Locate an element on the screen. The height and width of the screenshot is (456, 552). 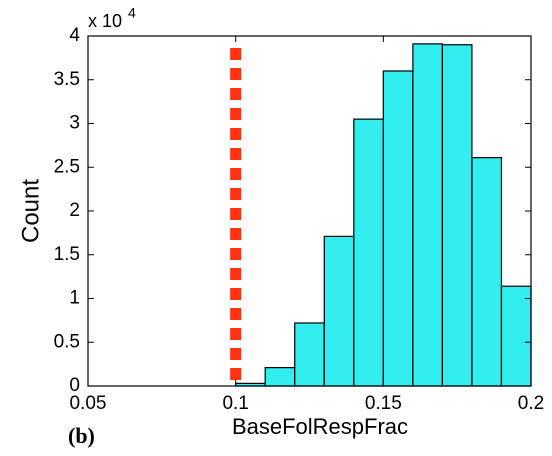
y-scale-label: x 10 is located at coordinates (105, 21).